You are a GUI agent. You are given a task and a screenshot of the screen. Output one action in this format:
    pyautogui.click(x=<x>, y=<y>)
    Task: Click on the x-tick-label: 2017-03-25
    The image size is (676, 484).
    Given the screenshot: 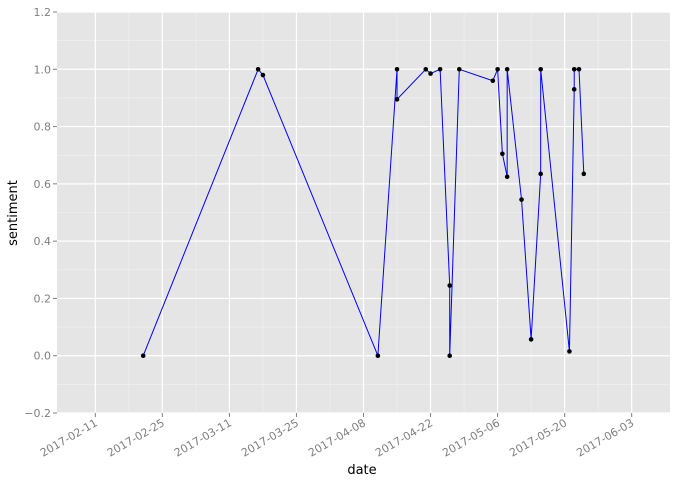 What is the action you would take?
    pyautogui.click(x=270, y=437)
    